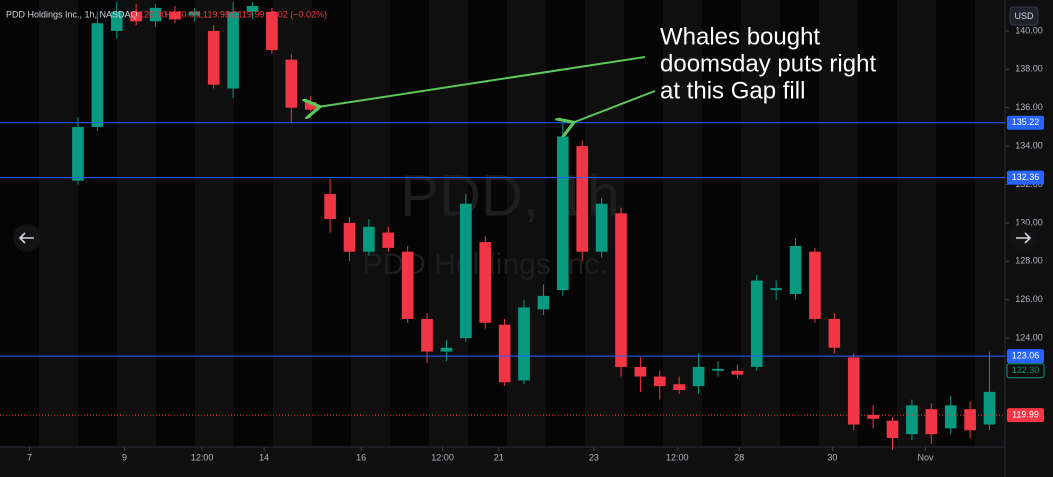  Describe the element at coordinates (739, 457) in the screenshot. I see `x-tick-label: 28` at that location.